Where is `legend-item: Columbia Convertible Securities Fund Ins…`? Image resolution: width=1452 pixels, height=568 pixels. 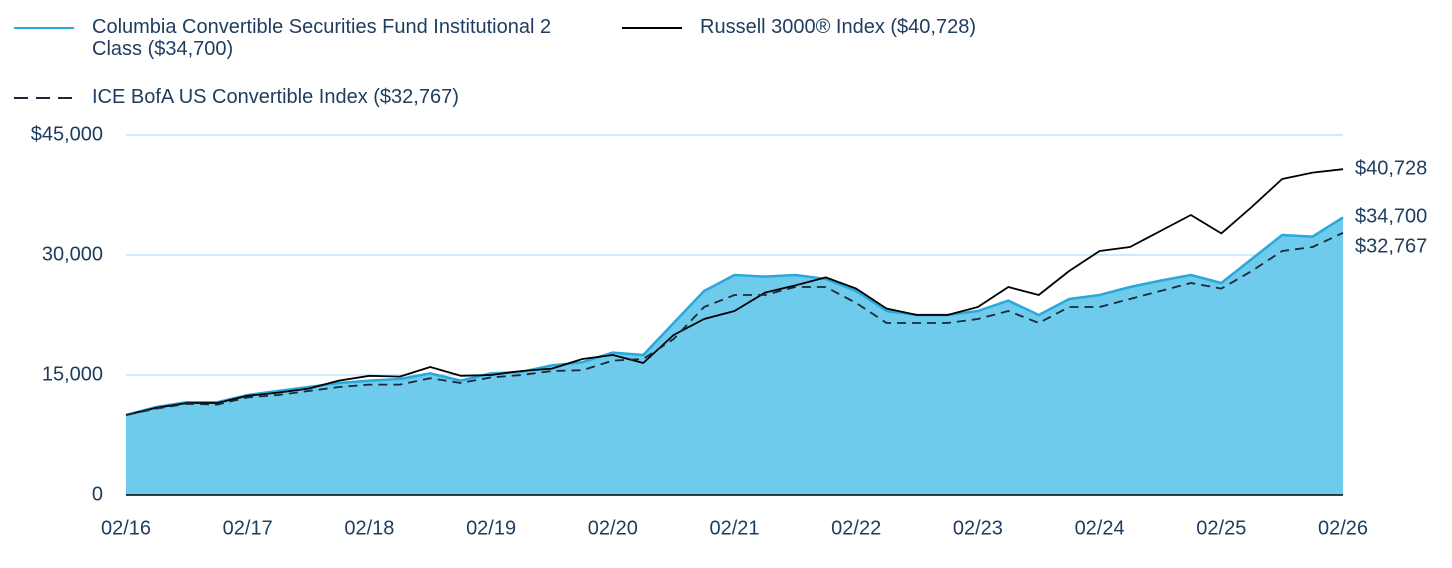 legend-item: Columbia Convertible Securities Fund Ins… is located at coordinates (304, 38).